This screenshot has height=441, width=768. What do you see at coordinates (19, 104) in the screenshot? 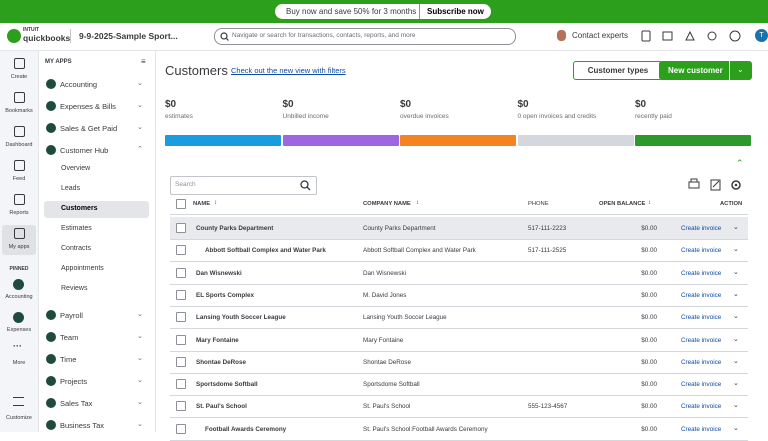
I see `rail-item: Bookmarks` at bounding box center [19, 104].